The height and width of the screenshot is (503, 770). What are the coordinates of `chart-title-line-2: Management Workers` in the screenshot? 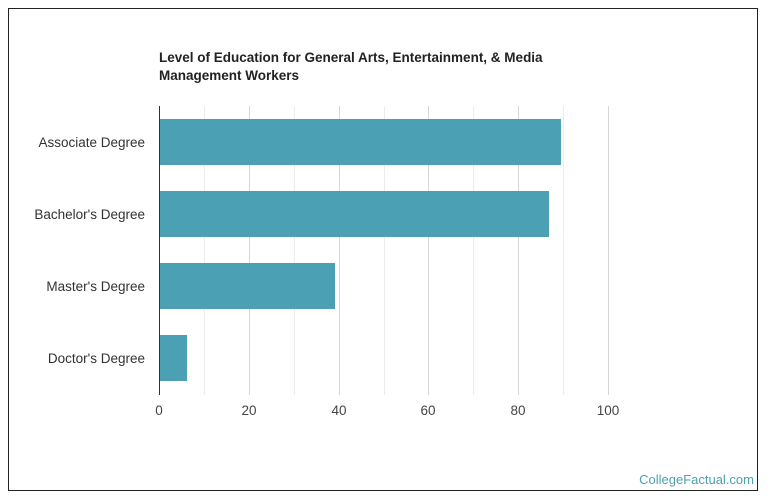 It's located at (229, 75).